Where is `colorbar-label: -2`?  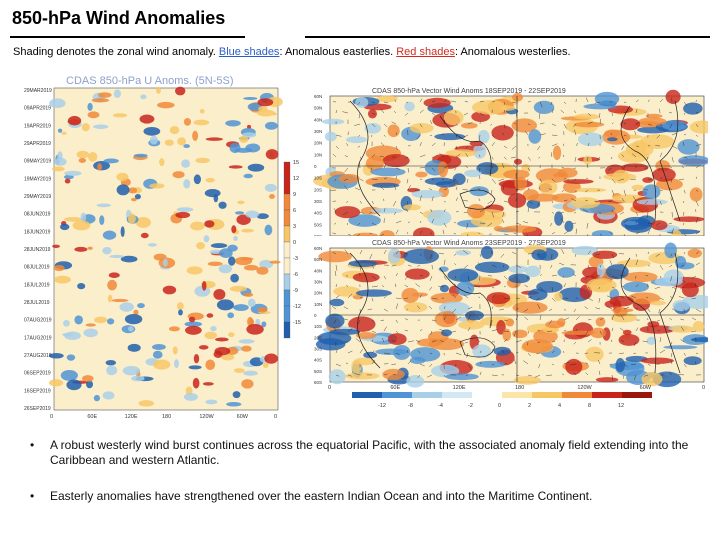
colorbar-label: -2 is located at coordinates (470, 406).